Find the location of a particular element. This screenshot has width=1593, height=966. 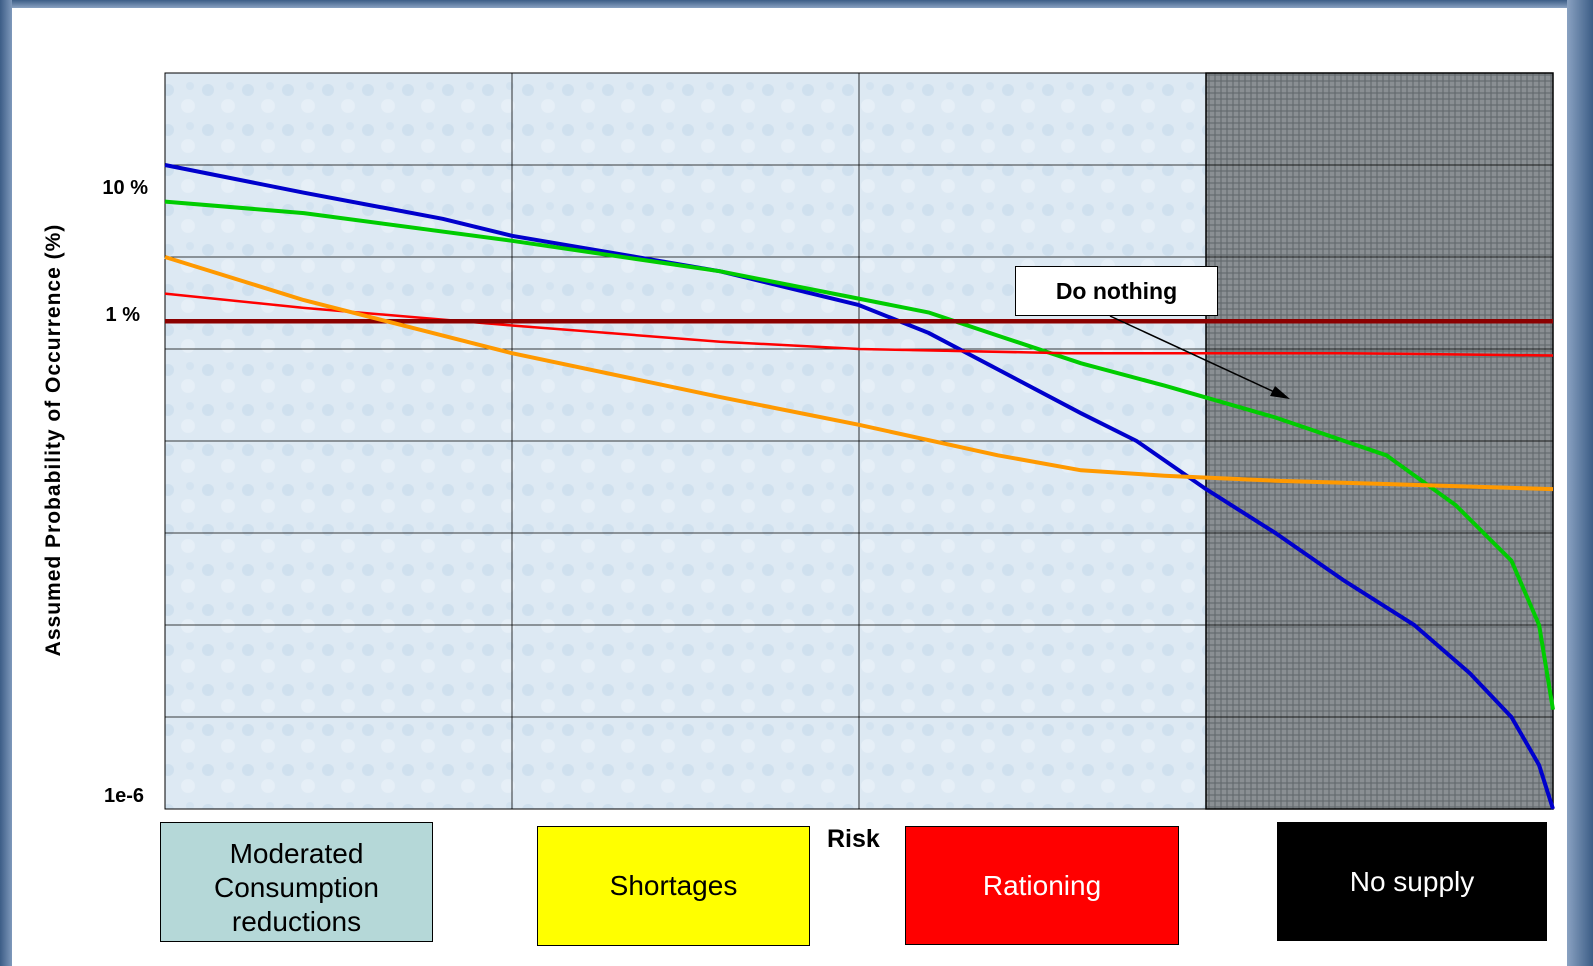

category-no-supply-label: No supply is located at coordinates (1412, 881).